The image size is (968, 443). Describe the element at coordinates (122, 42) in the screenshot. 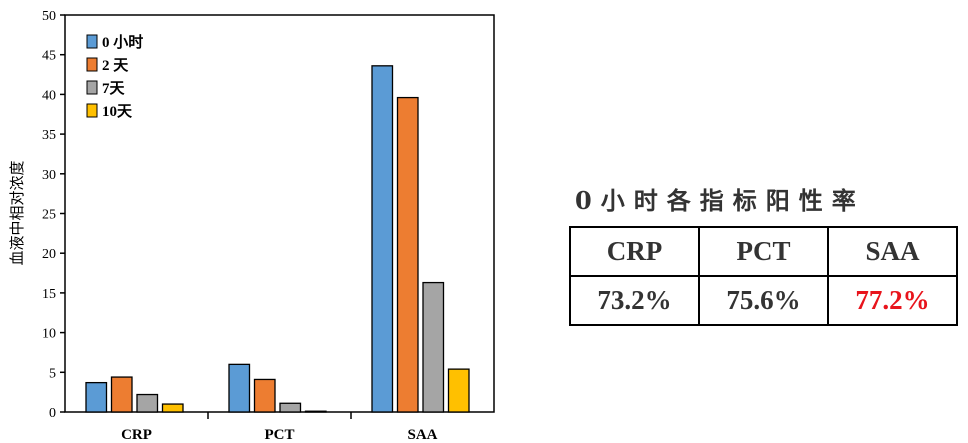

I see `legend-label: 0 小时` at that location.